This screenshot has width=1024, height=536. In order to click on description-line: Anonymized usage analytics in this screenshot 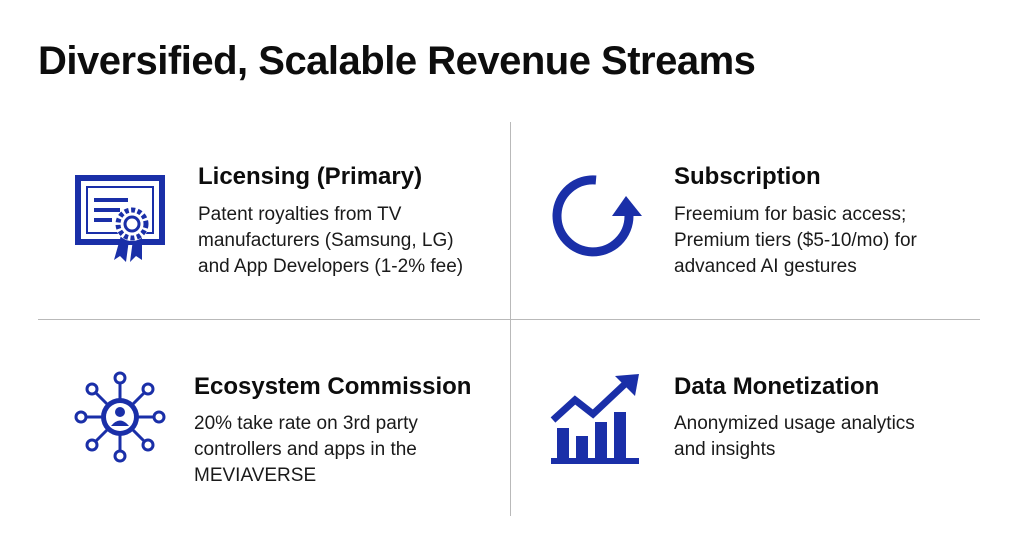, I will do `click(794, 423)`.